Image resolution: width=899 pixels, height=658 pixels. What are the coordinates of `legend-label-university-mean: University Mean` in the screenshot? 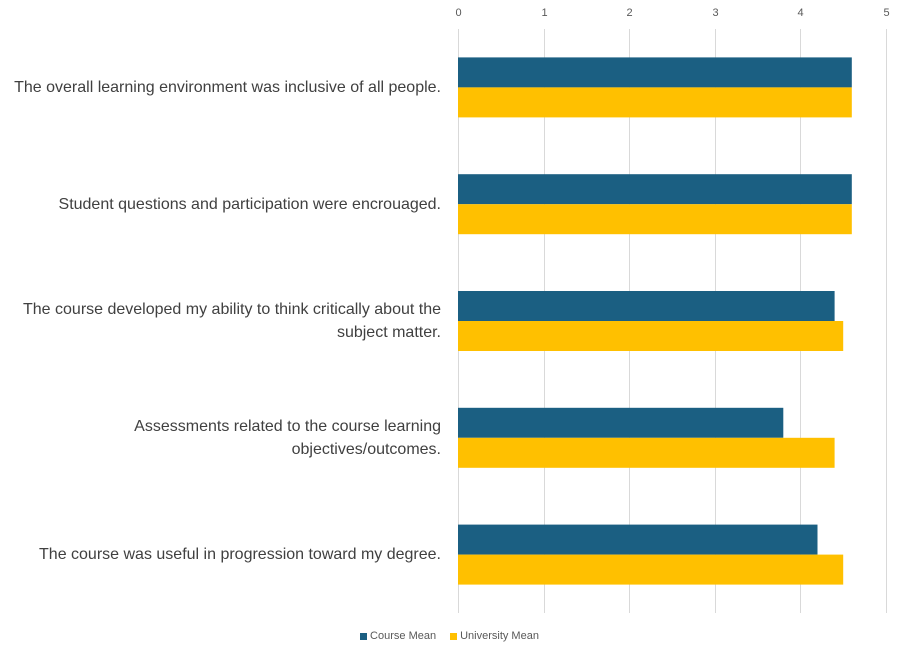 It's located at (499, 636).